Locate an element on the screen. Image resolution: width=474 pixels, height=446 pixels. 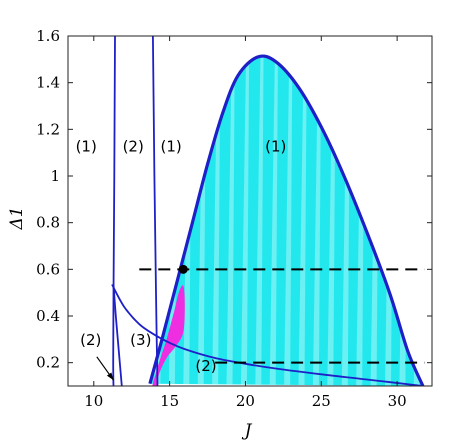
y-tick-label: 0.6 is located at coordinates (48, 269).